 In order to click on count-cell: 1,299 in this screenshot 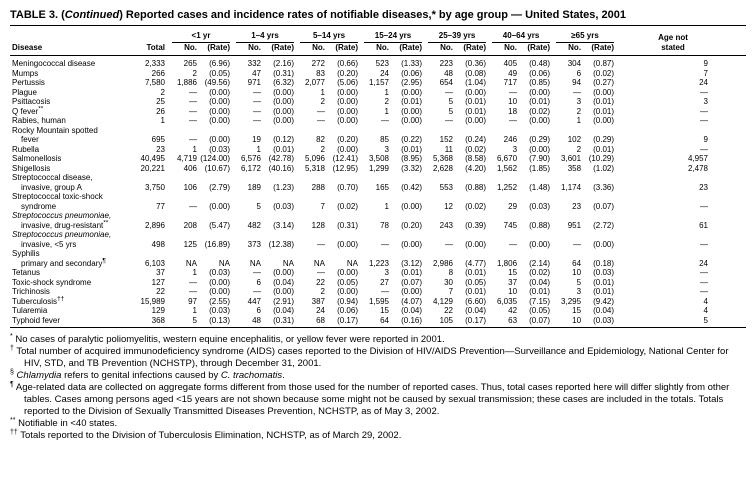, I will do `click(378, 168)`.